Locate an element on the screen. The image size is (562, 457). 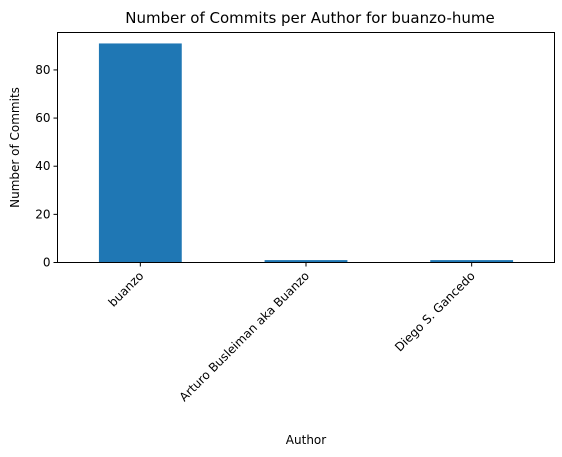
y-tick-label-0: 0 is located at coordinates (47, 263).